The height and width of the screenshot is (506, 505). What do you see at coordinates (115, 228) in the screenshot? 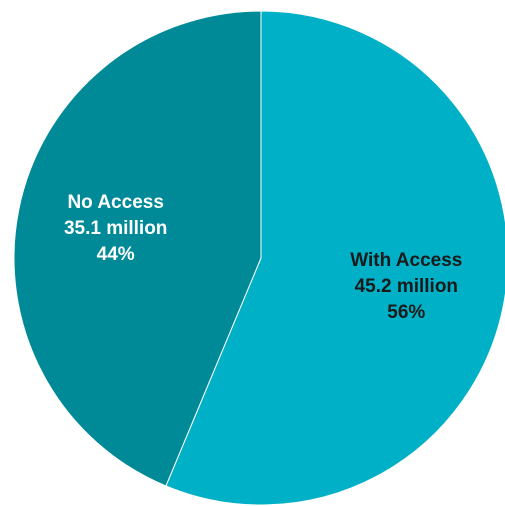
I see `slice-label-no-access-value: 35.1 million` at bounding box center [115, 228].